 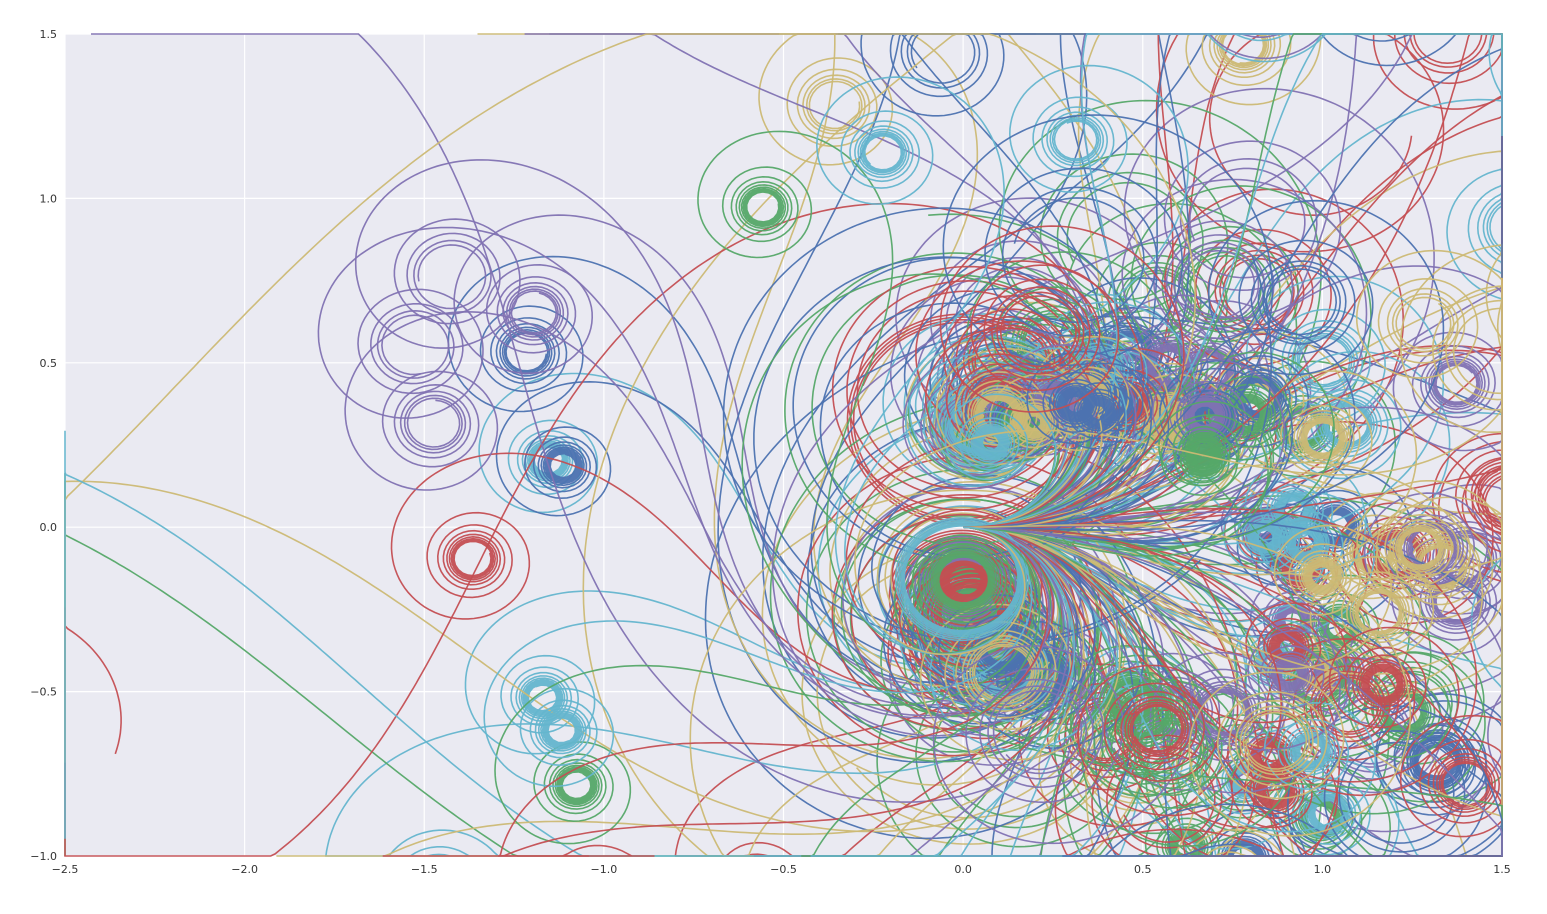 What do you see at coordinates (1143, 869) in the screenshot?
I see `x-tick-label: 0.5` at bounding box center [1143, 869].